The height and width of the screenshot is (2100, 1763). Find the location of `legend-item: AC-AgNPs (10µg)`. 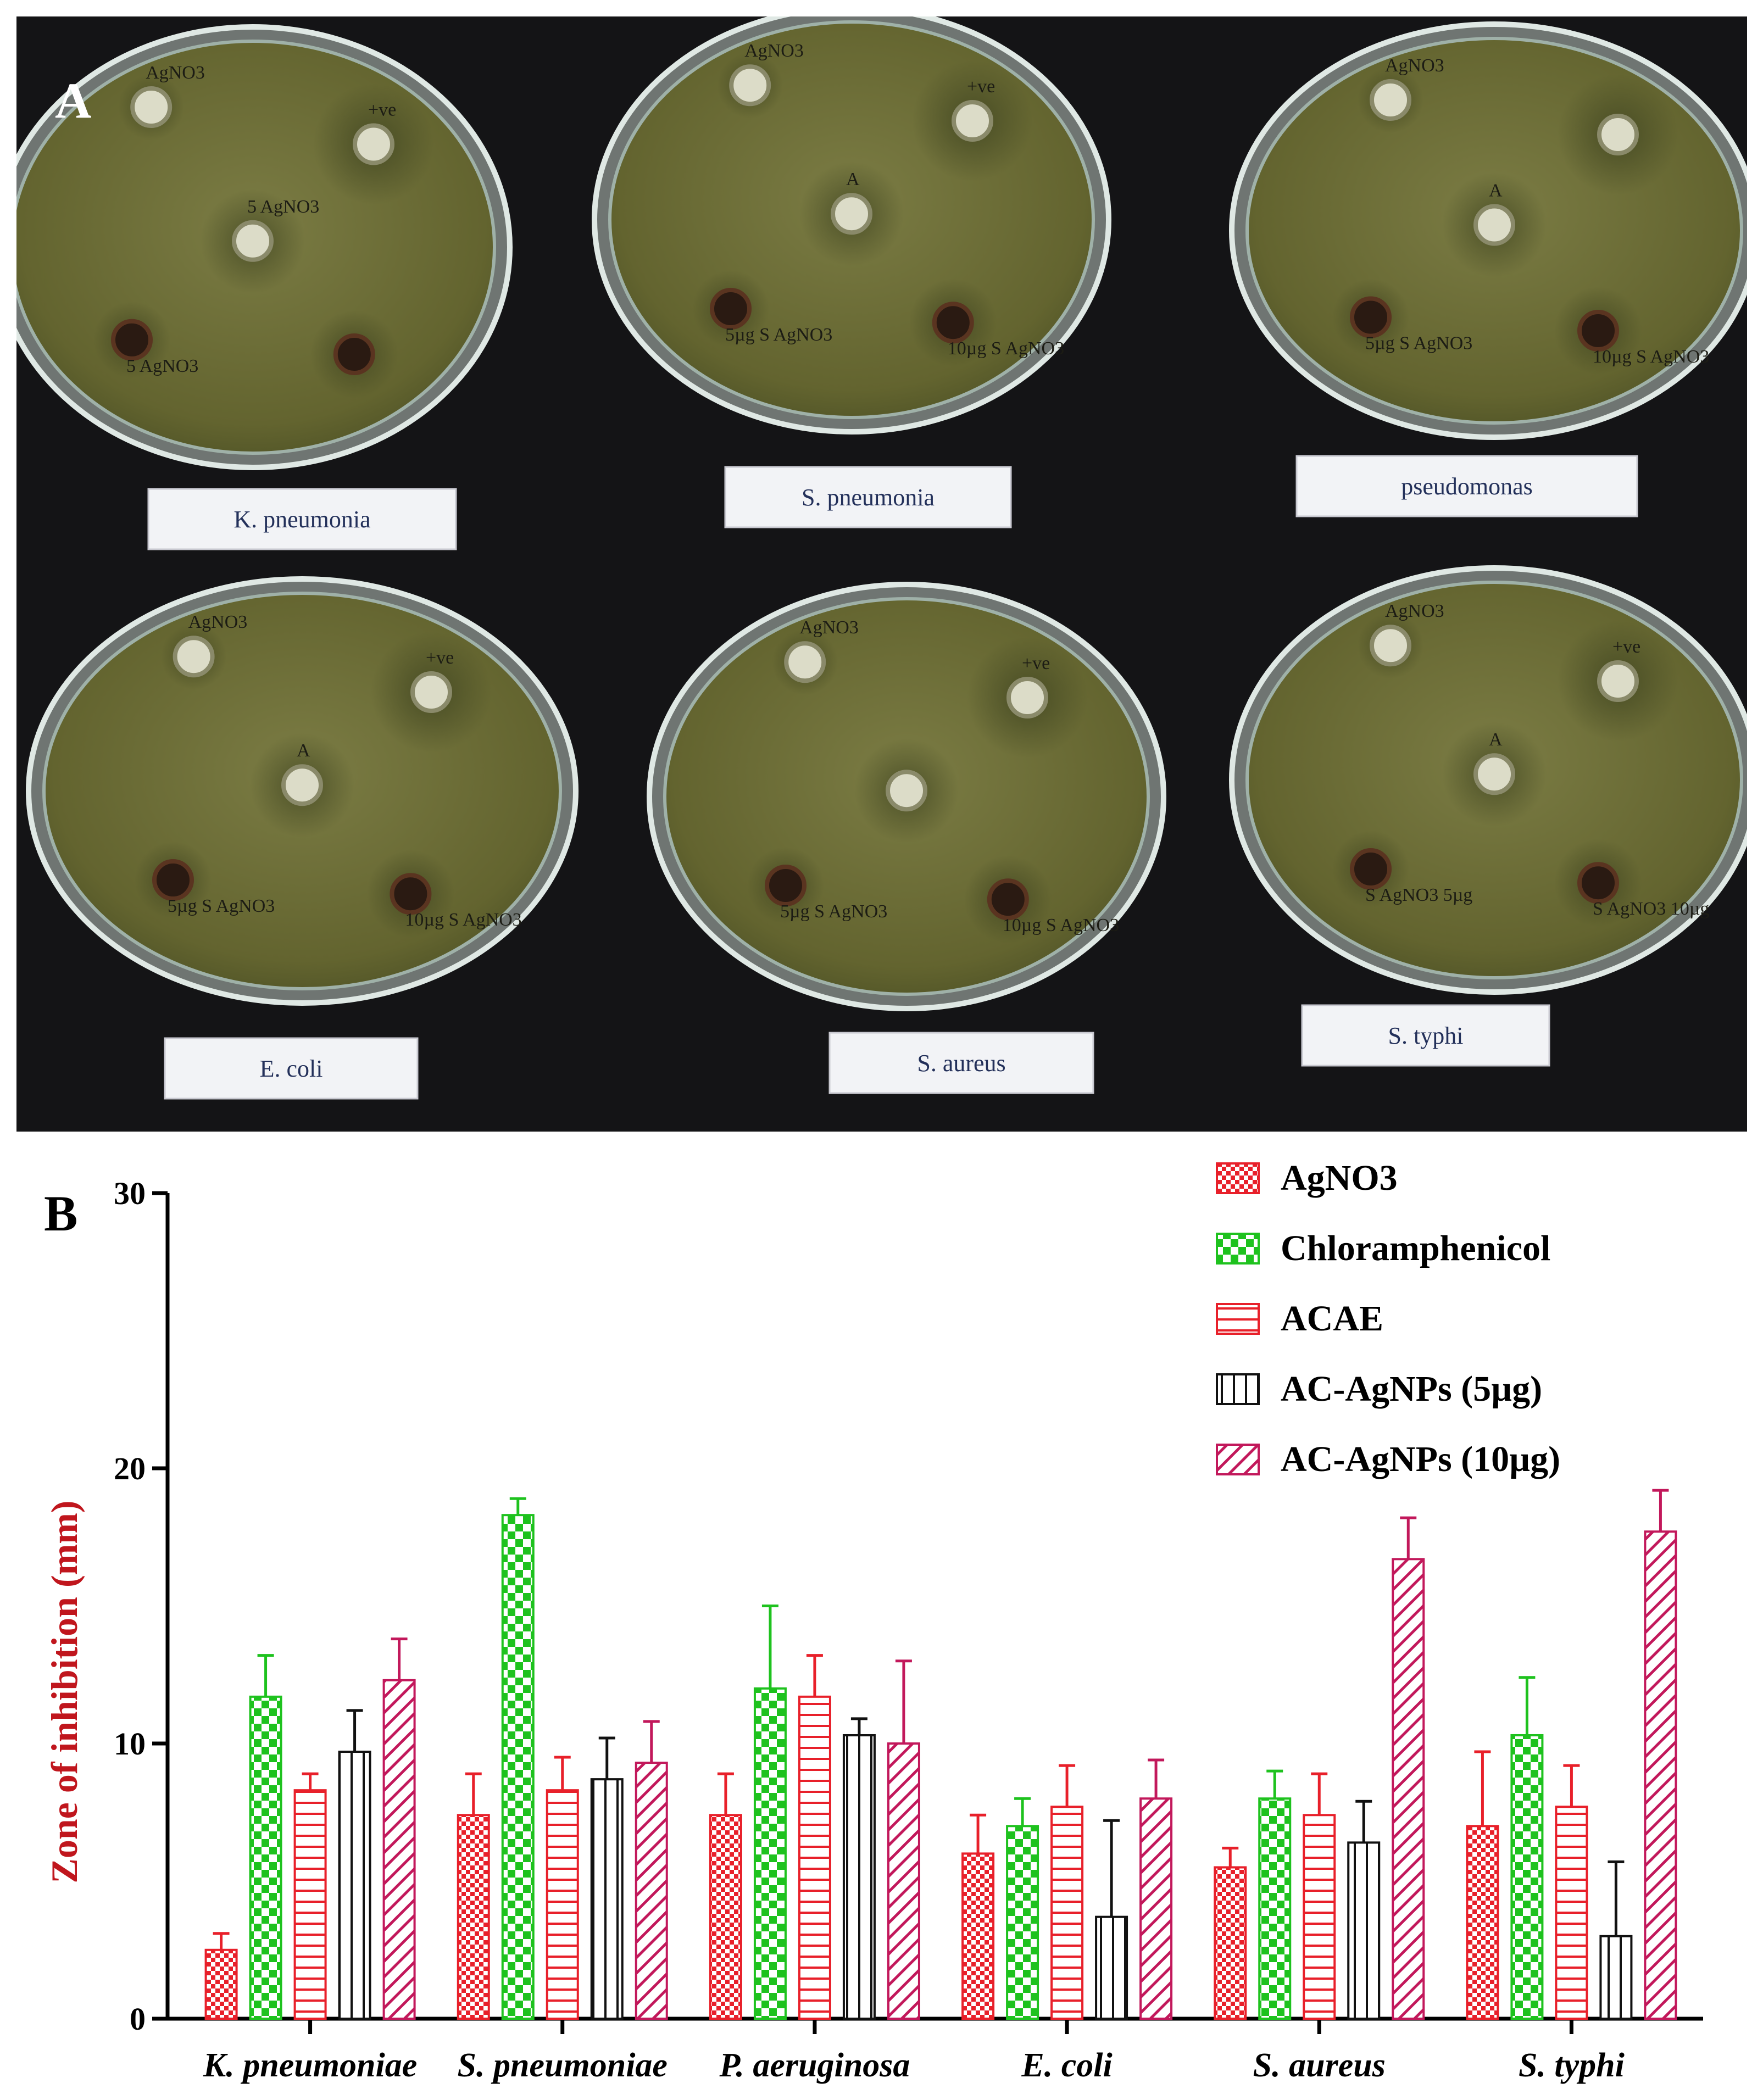

legend-item: AC-AgNPs (10µg) is located at coordinates (1388, 1459).